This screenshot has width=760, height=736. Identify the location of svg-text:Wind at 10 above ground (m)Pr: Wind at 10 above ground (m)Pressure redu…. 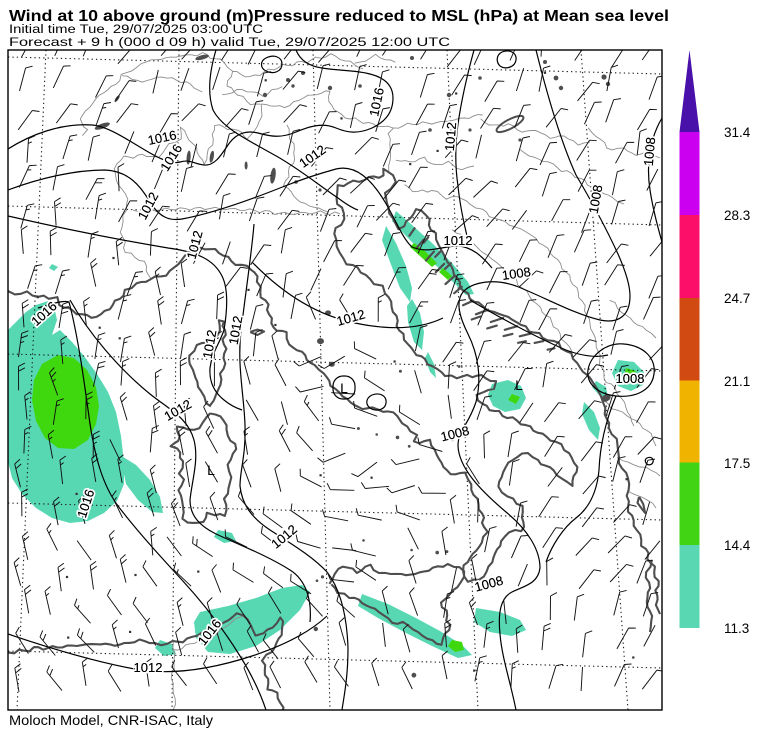
(339, 16).